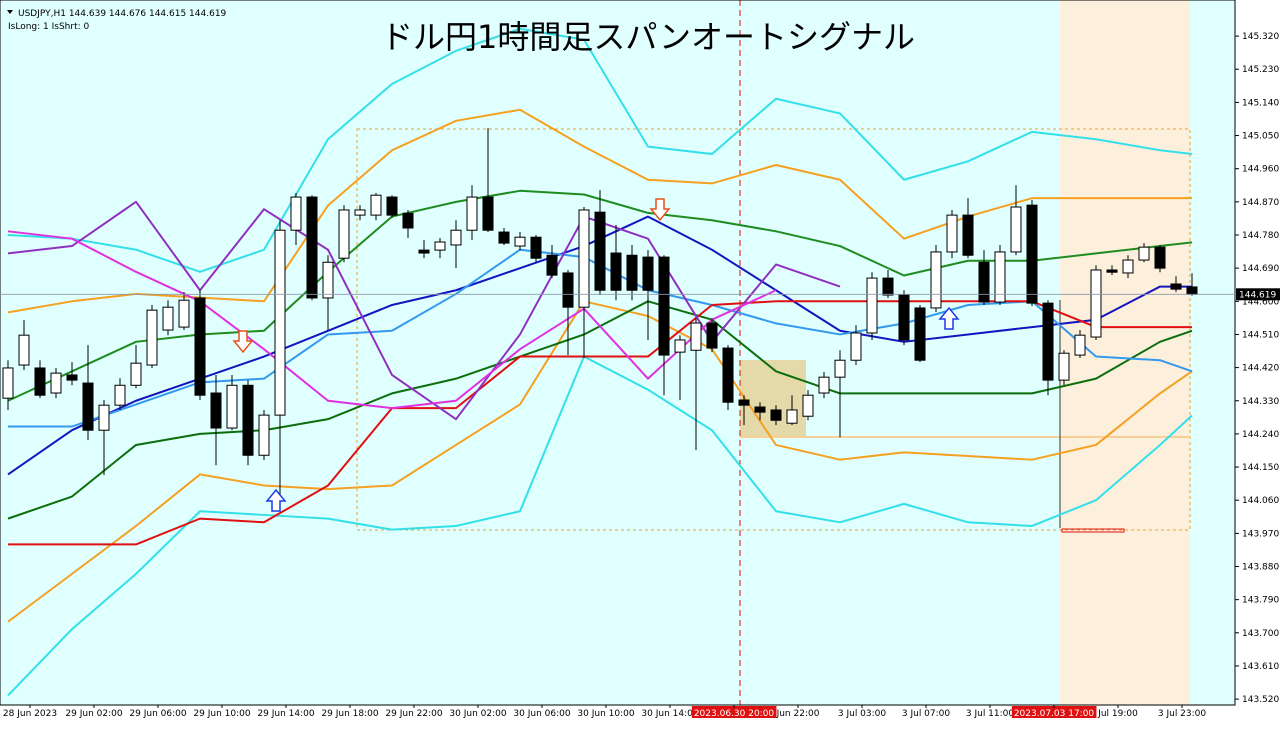  Describe the element at coordinates (1260, 634) in the screenshot. I see `y-tick-label: 143.700` at that location.